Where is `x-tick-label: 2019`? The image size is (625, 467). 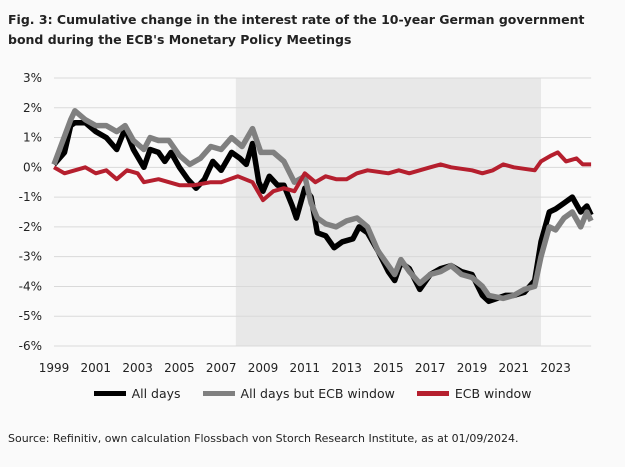
x-tick-label: 2019 is located at coordinates (472, 368).